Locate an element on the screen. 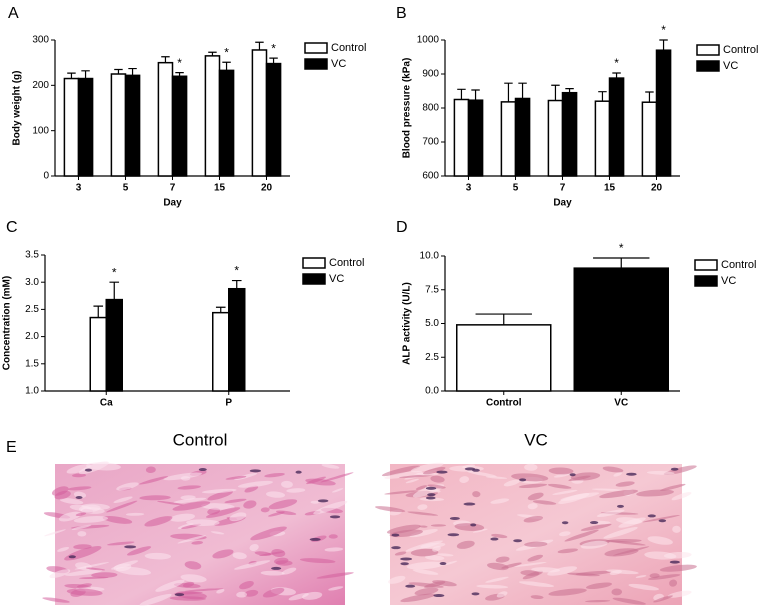 The height and width of the screenshot is (611, 762). legend-label: VC is located at coordinates (338, 64).